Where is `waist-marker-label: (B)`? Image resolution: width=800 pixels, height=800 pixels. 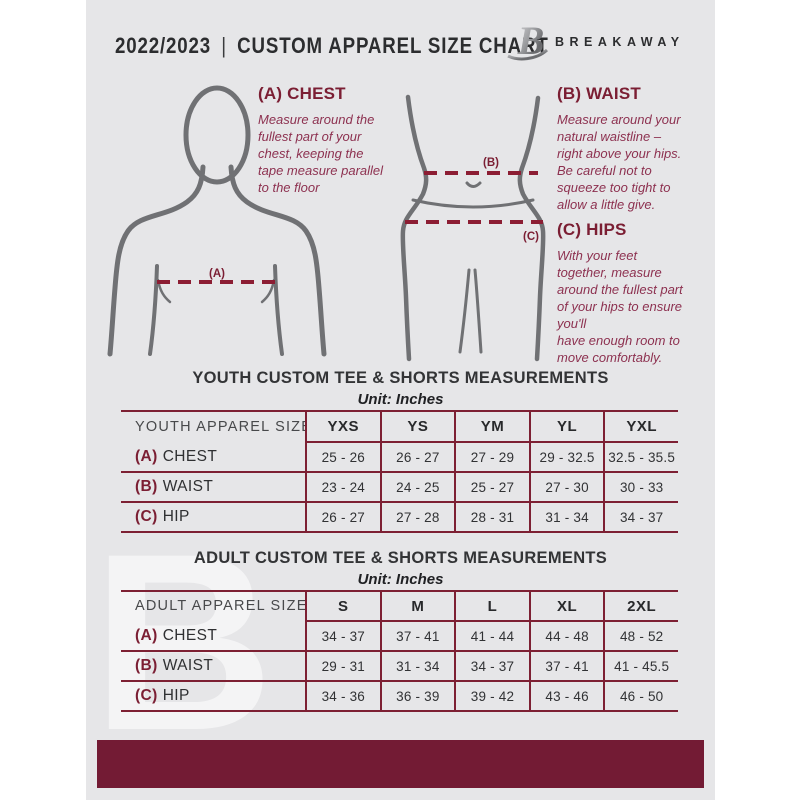 waist-marker-label: (B) is located at coordinates (491, 163).